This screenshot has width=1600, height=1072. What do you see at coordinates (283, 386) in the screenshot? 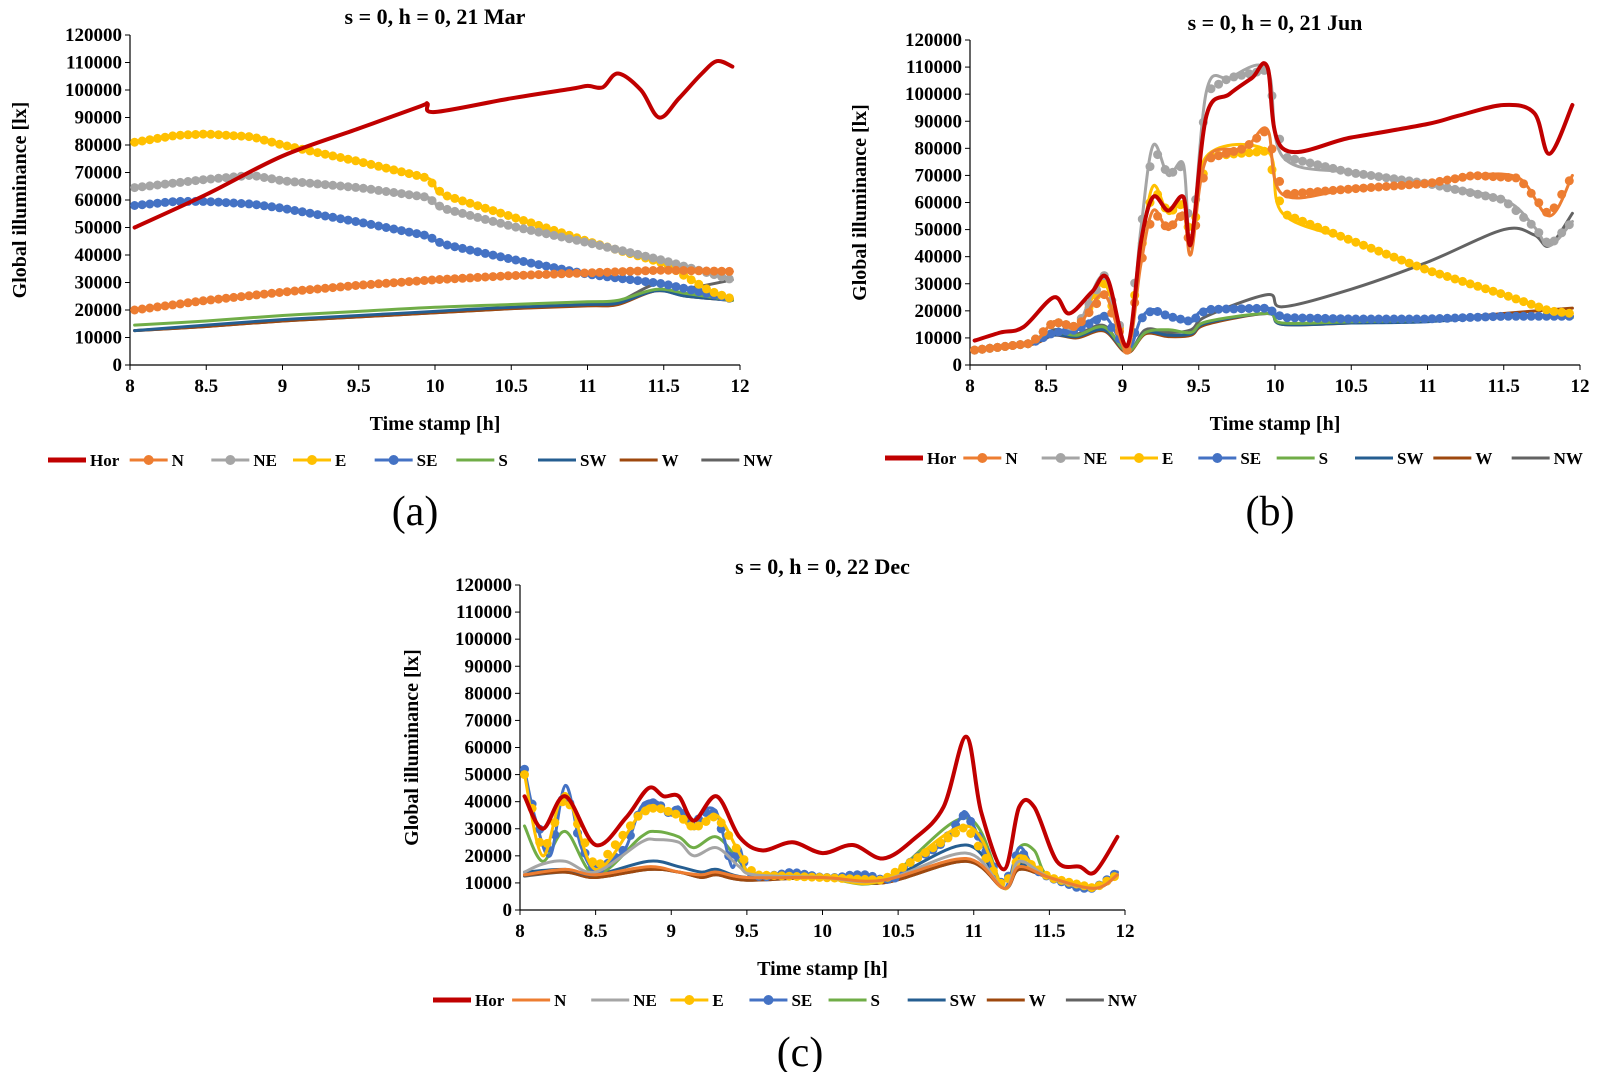
I see `x-tick-label: 9` at bounding box center [283, 386].